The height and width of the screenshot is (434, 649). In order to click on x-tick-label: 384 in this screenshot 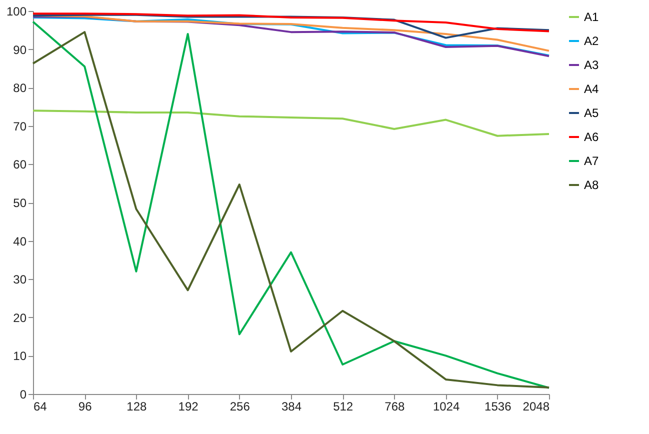, I will do `click(291, 407)`.